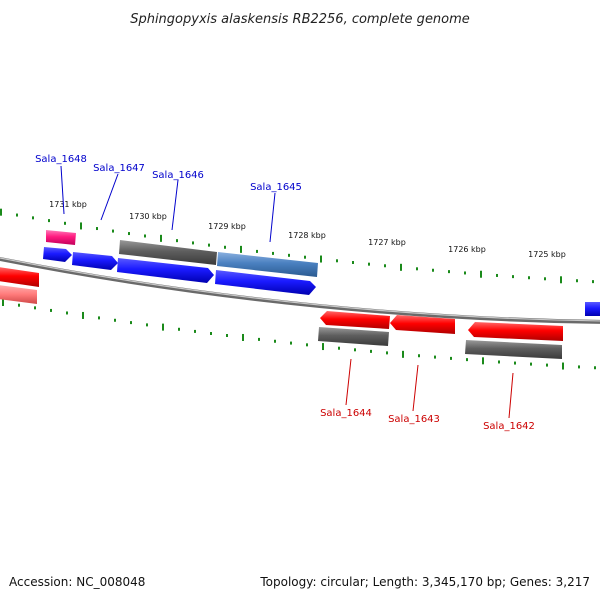 Image resolution: width=600 pixels, height=600 pixels. I want to click on genome-backbone-highlight, so click(300, 289).